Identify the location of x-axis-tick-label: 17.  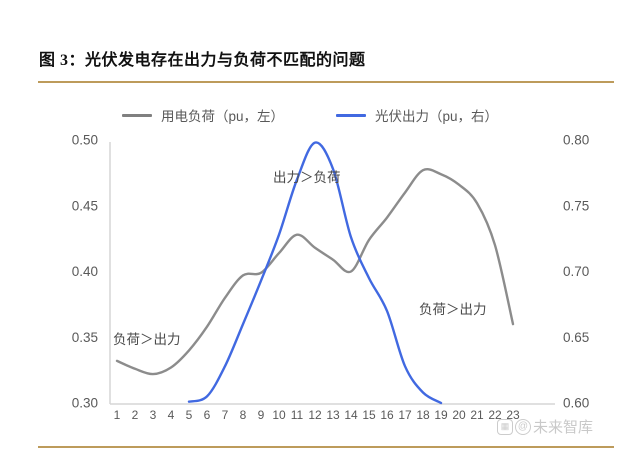
(405, 415).